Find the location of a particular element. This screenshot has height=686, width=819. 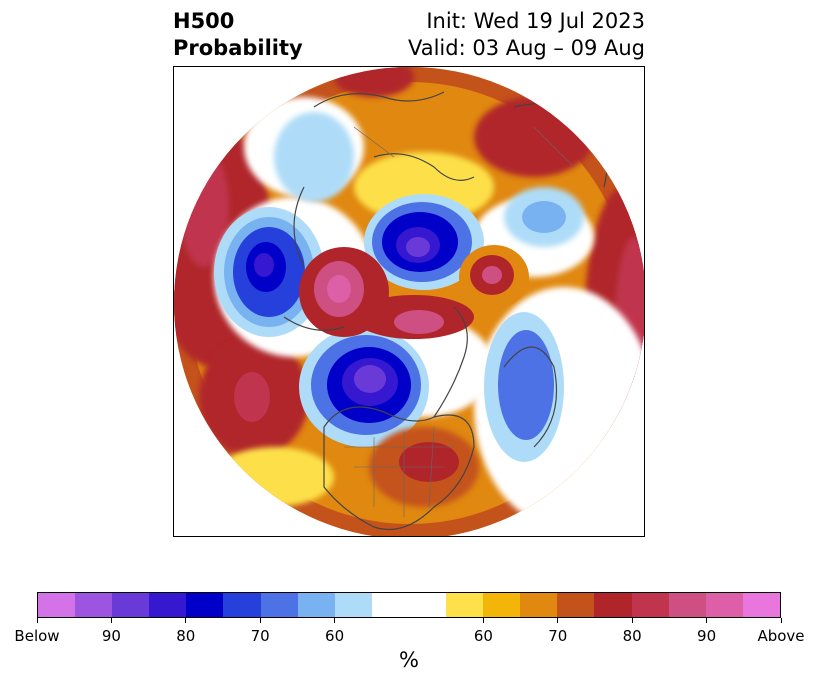

colorbar is located at coordinates (409, 605).